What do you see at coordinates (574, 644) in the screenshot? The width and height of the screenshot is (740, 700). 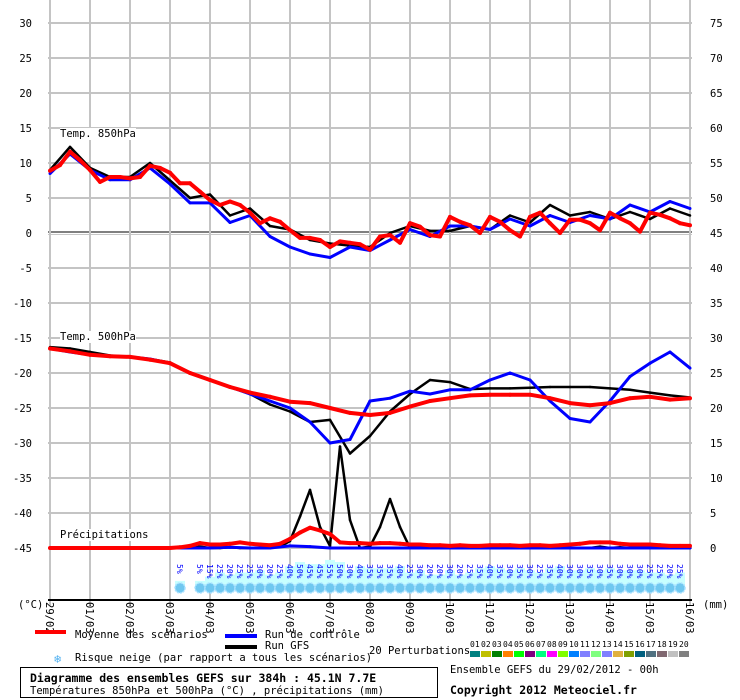 I see `perturbation-number: 10` at bounding box center [574, 644].